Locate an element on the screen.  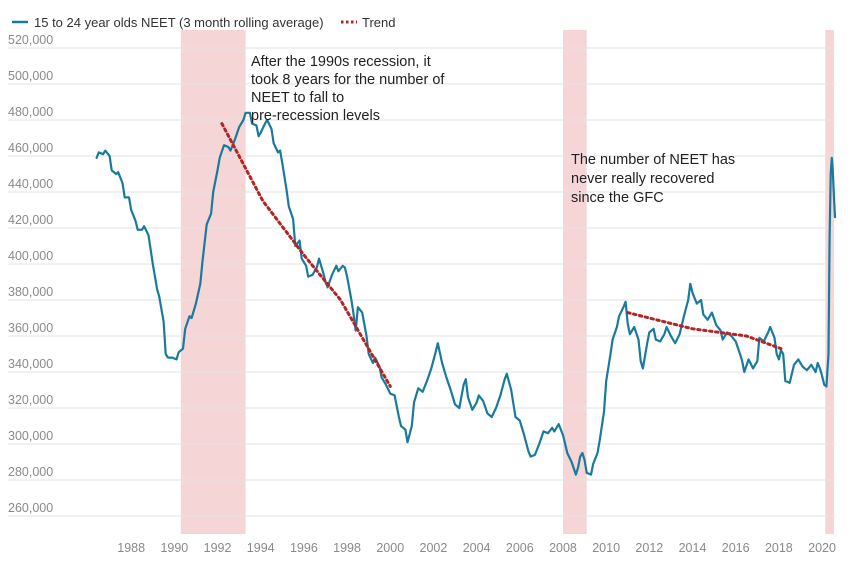
legend-trend-label: Trend is located at coordinates (378, 22).